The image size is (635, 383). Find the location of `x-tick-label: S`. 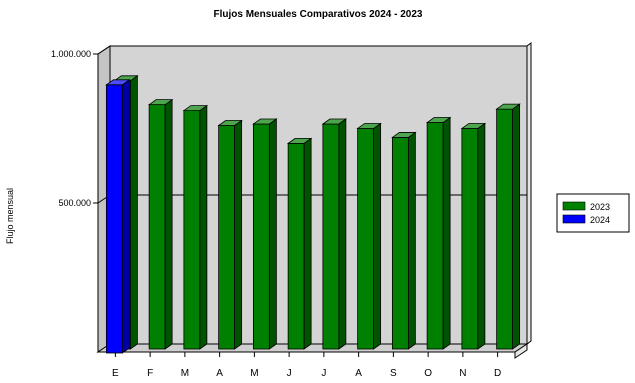

x-tick-label: S is located at coordinates (393, 373).